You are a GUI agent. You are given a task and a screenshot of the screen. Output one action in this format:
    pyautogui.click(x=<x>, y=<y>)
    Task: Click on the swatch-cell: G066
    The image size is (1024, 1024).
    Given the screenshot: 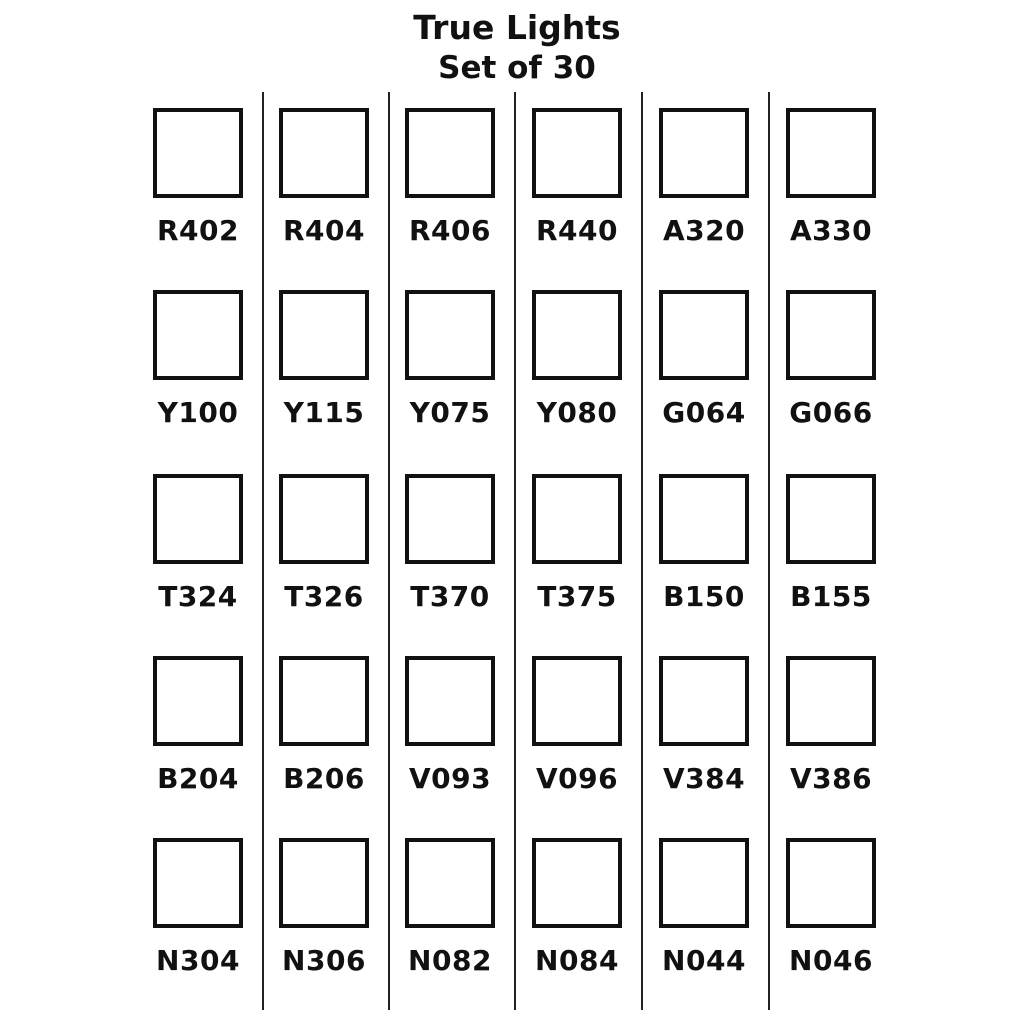 What is the action you would take?
    pyautogui.click(x=831, y=381)
    